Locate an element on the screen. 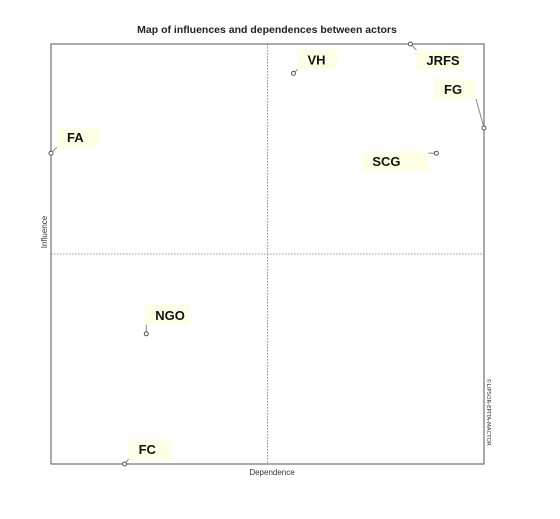 This screenshot has height=519, width=560. data-label-ngo: NGO is located at coordinates (170, 315).